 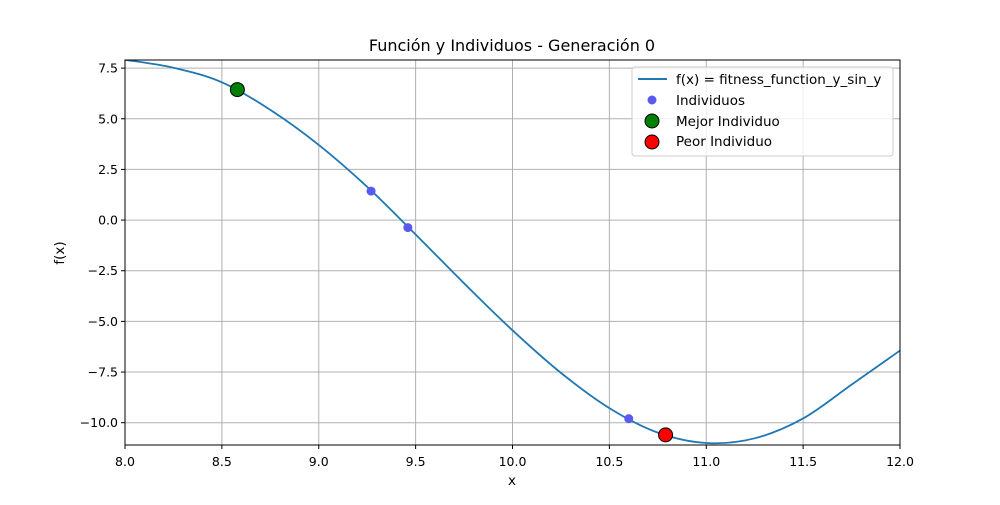 What do you see at coordinates (778, 80) in the screenshot?
I see `legend-entry-function: f(x) = fitness_function_y_sin_y` at bounding box center [778, 80].